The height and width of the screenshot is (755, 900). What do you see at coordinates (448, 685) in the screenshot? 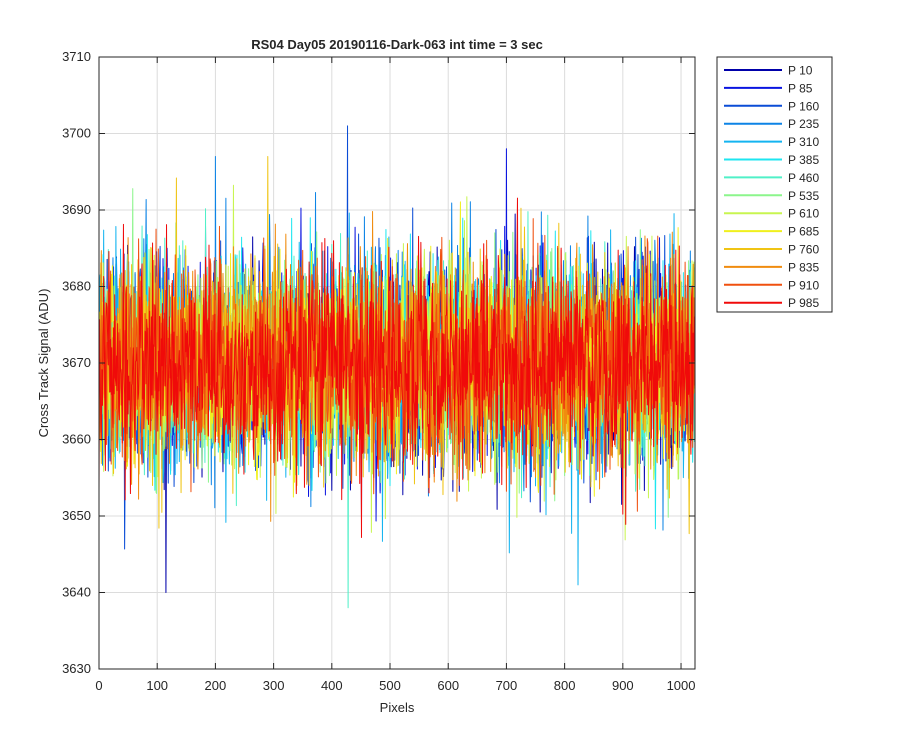
I see `x-tick-label: 600` at bounding box center [448, 685].